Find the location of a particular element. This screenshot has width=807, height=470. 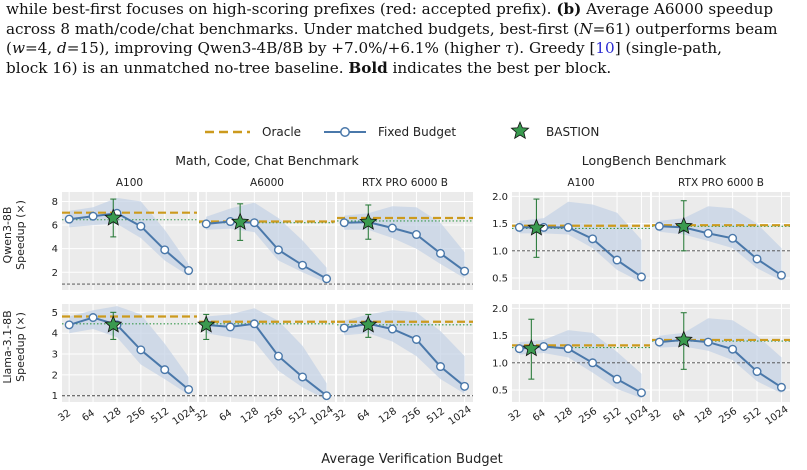

y-tick-label: 5 is located at coordinates (55, 313).